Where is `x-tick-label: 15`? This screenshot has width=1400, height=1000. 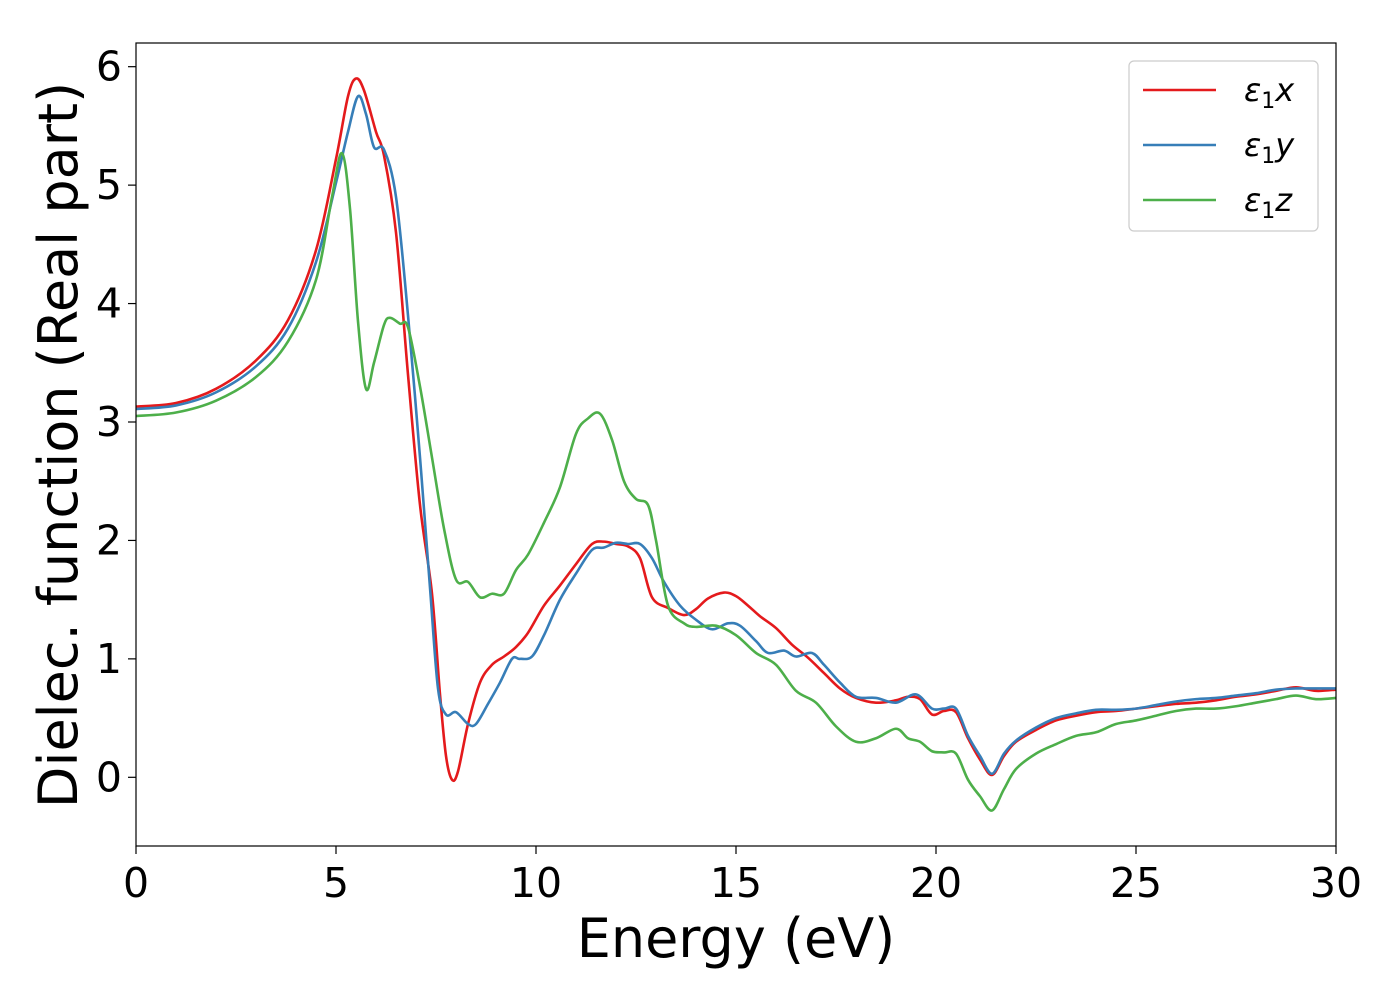 x-tick-label: 15 is located at coordinates (736, 883).